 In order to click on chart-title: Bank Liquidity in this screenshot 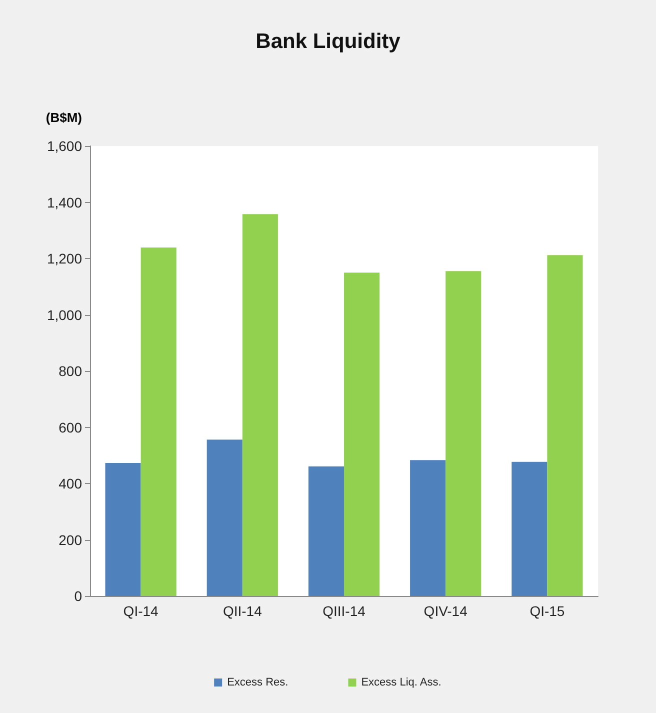, I will do `click(328, 41)`.